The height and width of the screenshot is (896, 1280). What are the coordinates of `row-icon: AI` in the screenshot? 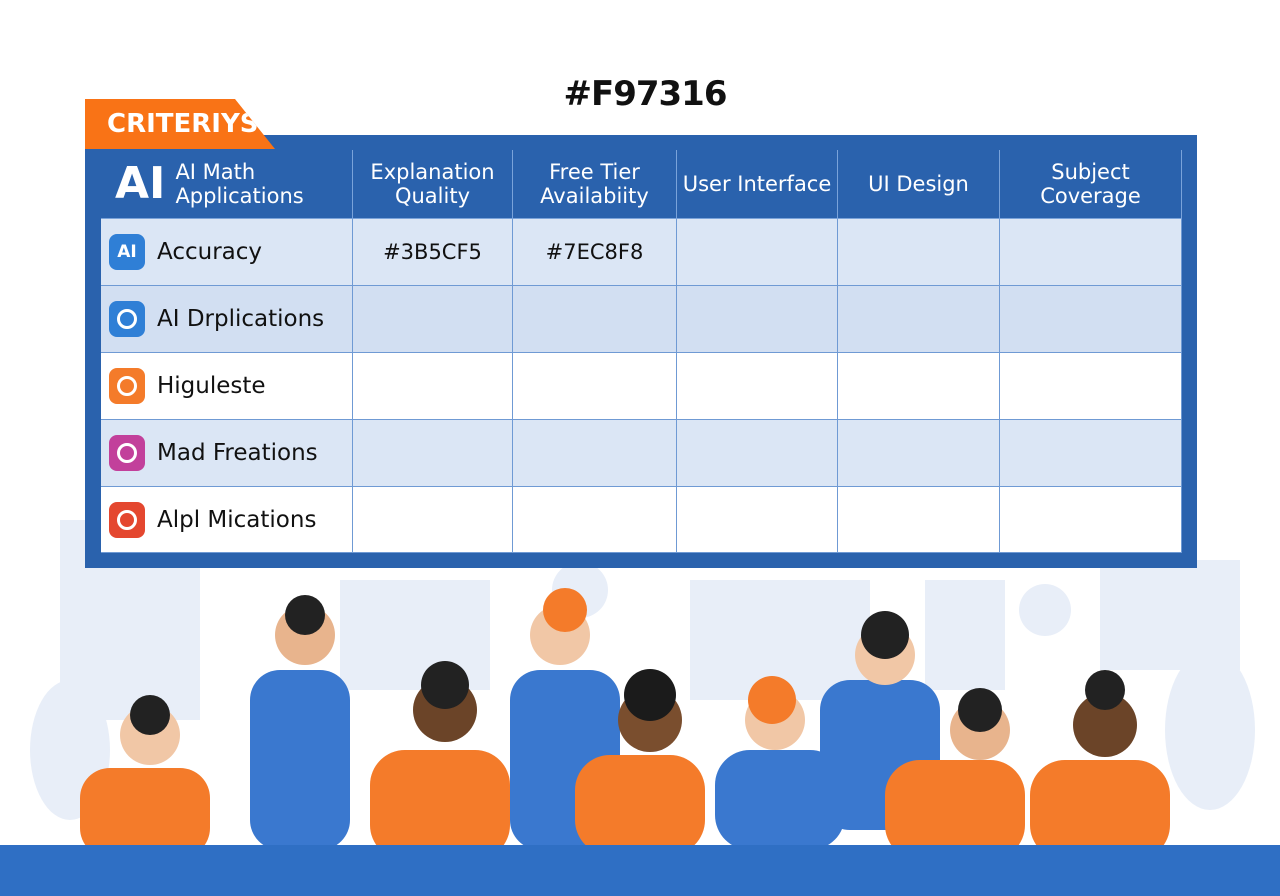 It's located at (127, 252).